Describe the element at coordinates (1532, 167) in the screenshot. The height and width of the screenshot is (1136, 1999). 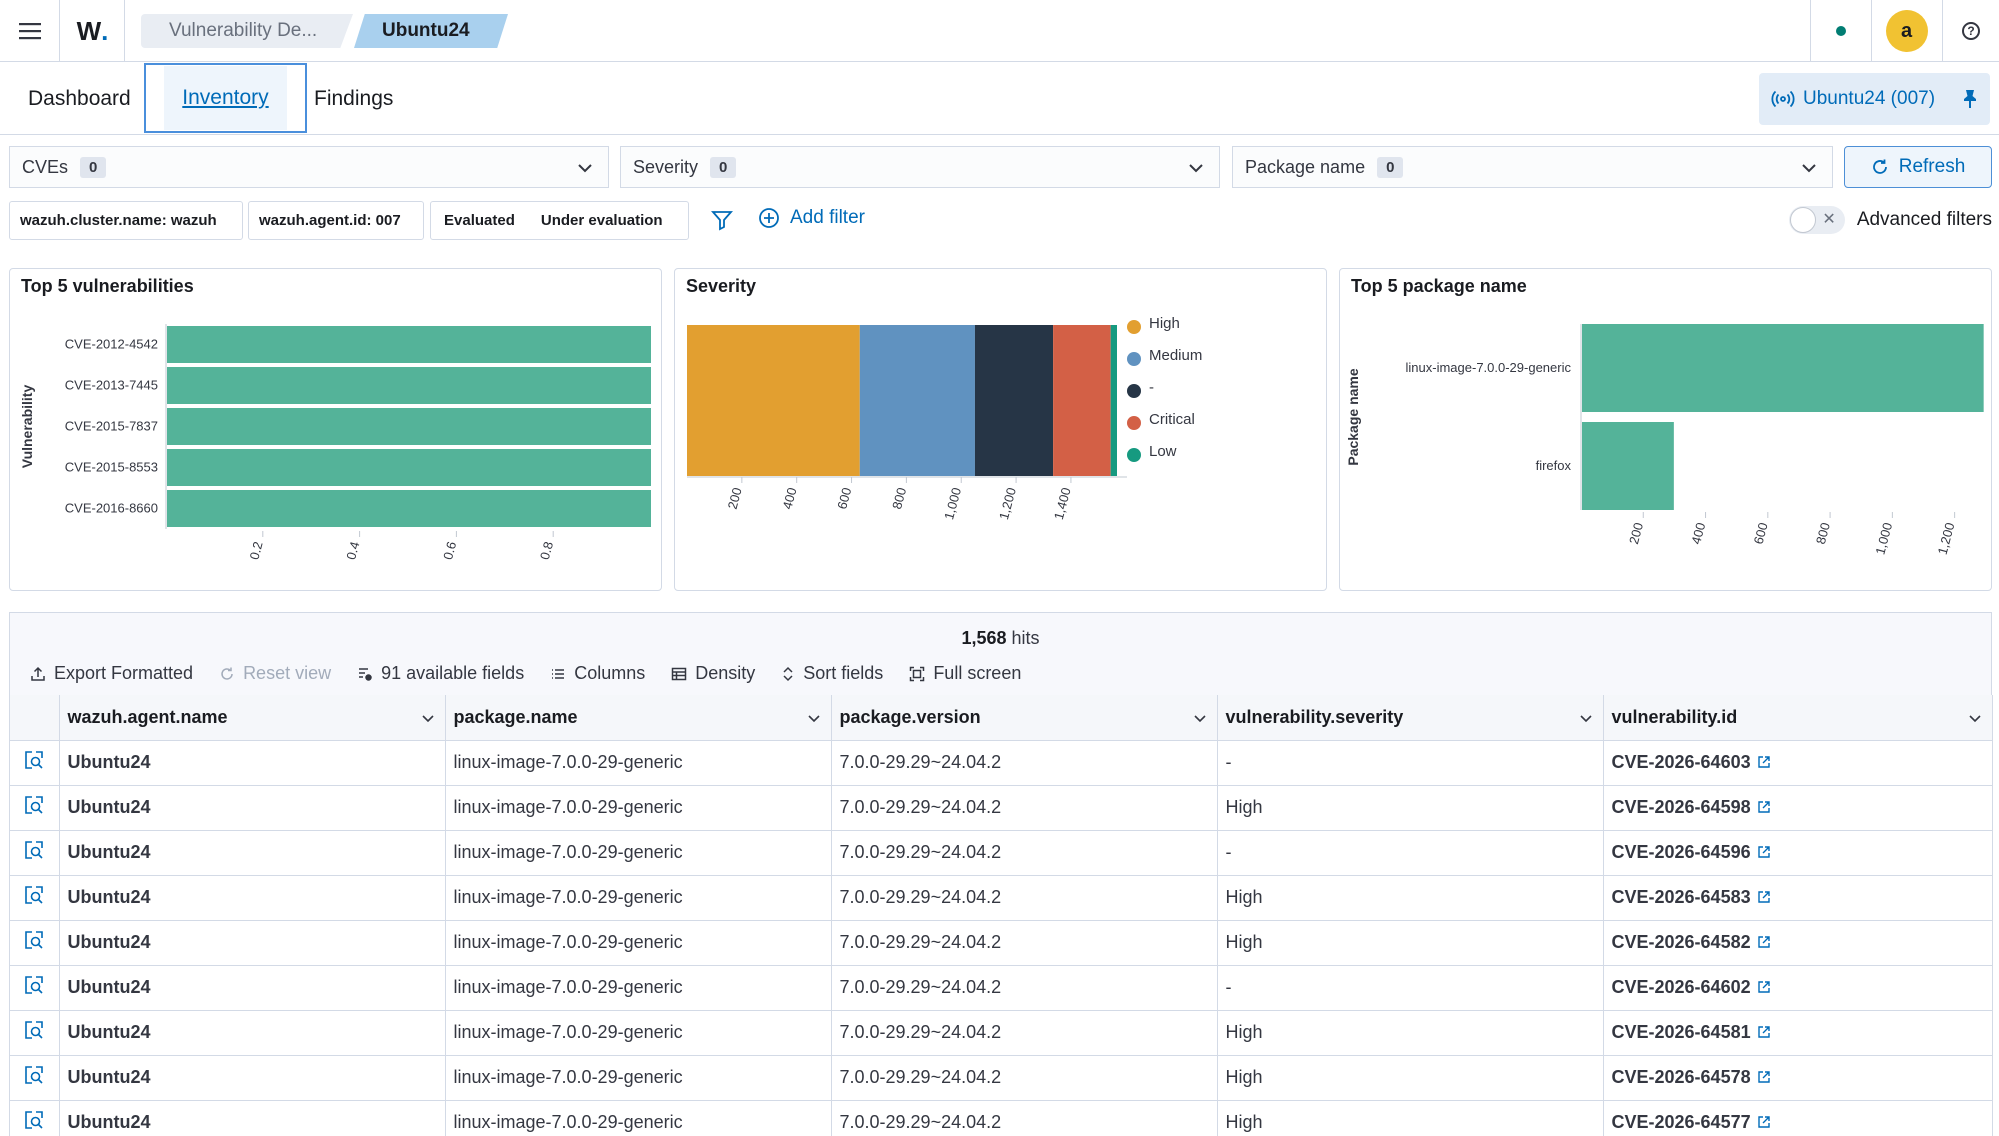
I see `package-name-selector: Package name 0` at that location.